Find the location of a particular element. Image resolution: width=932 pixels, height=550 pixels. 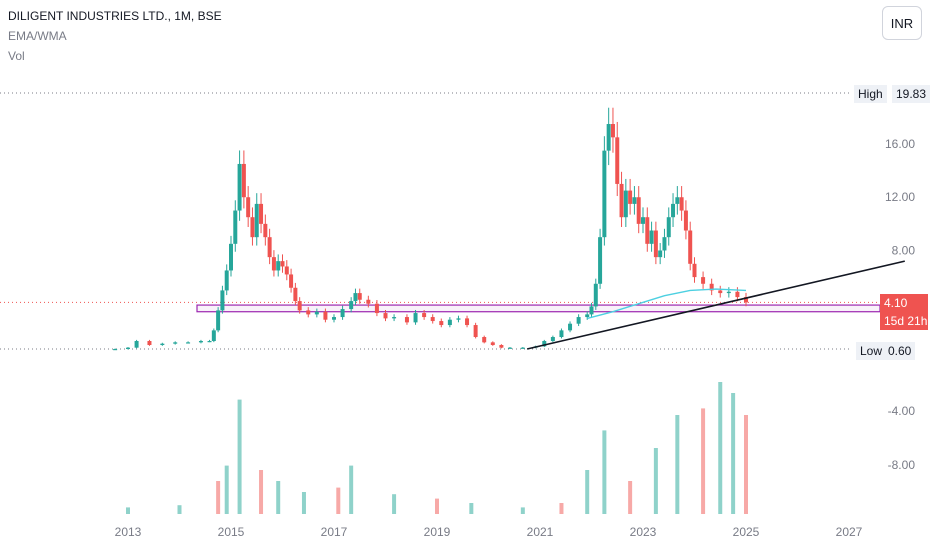

price-axis-tick: 16.00 is located at coordinates (900, 144).